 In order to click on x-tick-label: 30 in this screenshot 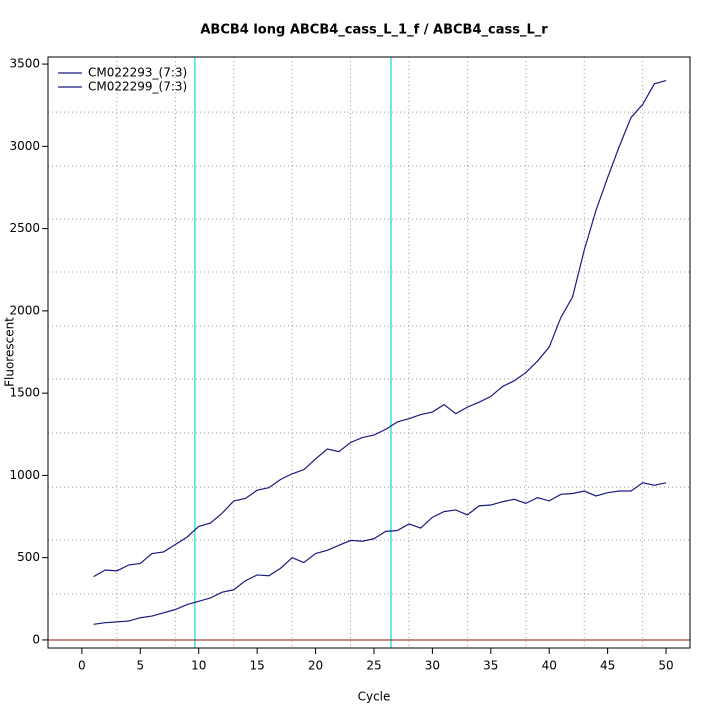, I will do `click(432, 666)`.